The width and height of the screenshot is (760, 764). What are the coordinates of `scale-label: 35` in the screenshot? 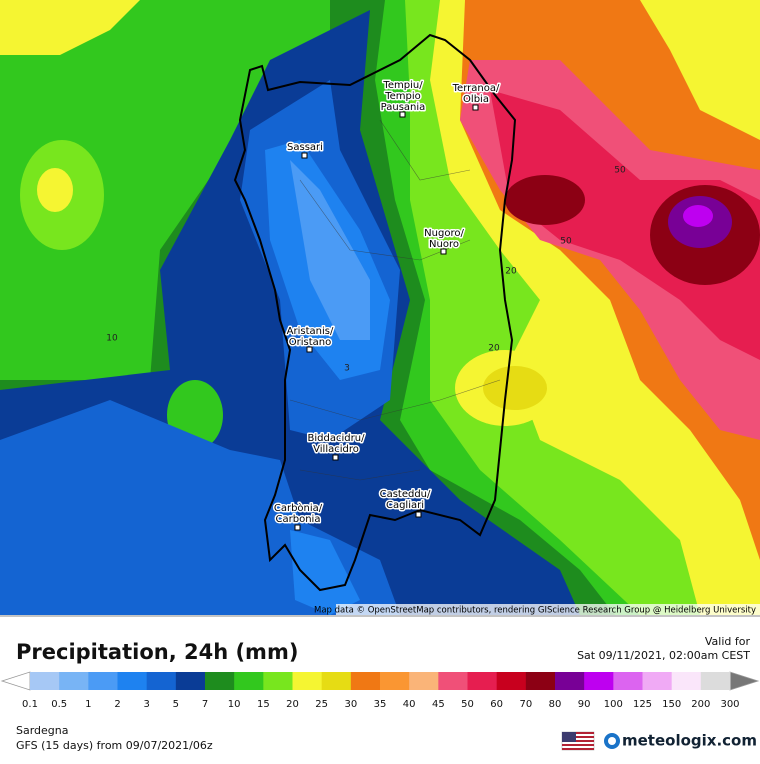 It's located at (380, 704).